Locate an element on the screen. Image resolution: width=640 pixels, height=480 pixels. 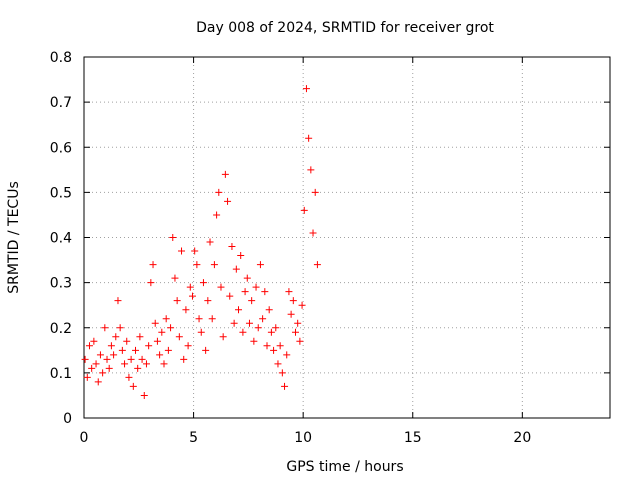
x-axis-label: GPS time / hours is located at coordinates (344, 467).